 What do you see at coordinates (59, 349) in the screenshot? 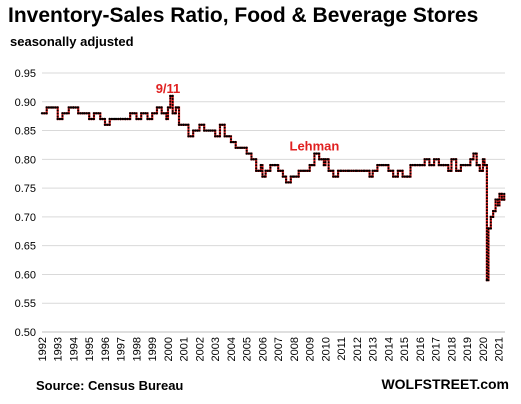
I see `x-tick-label: 1993` at bounding box center [59, 349].